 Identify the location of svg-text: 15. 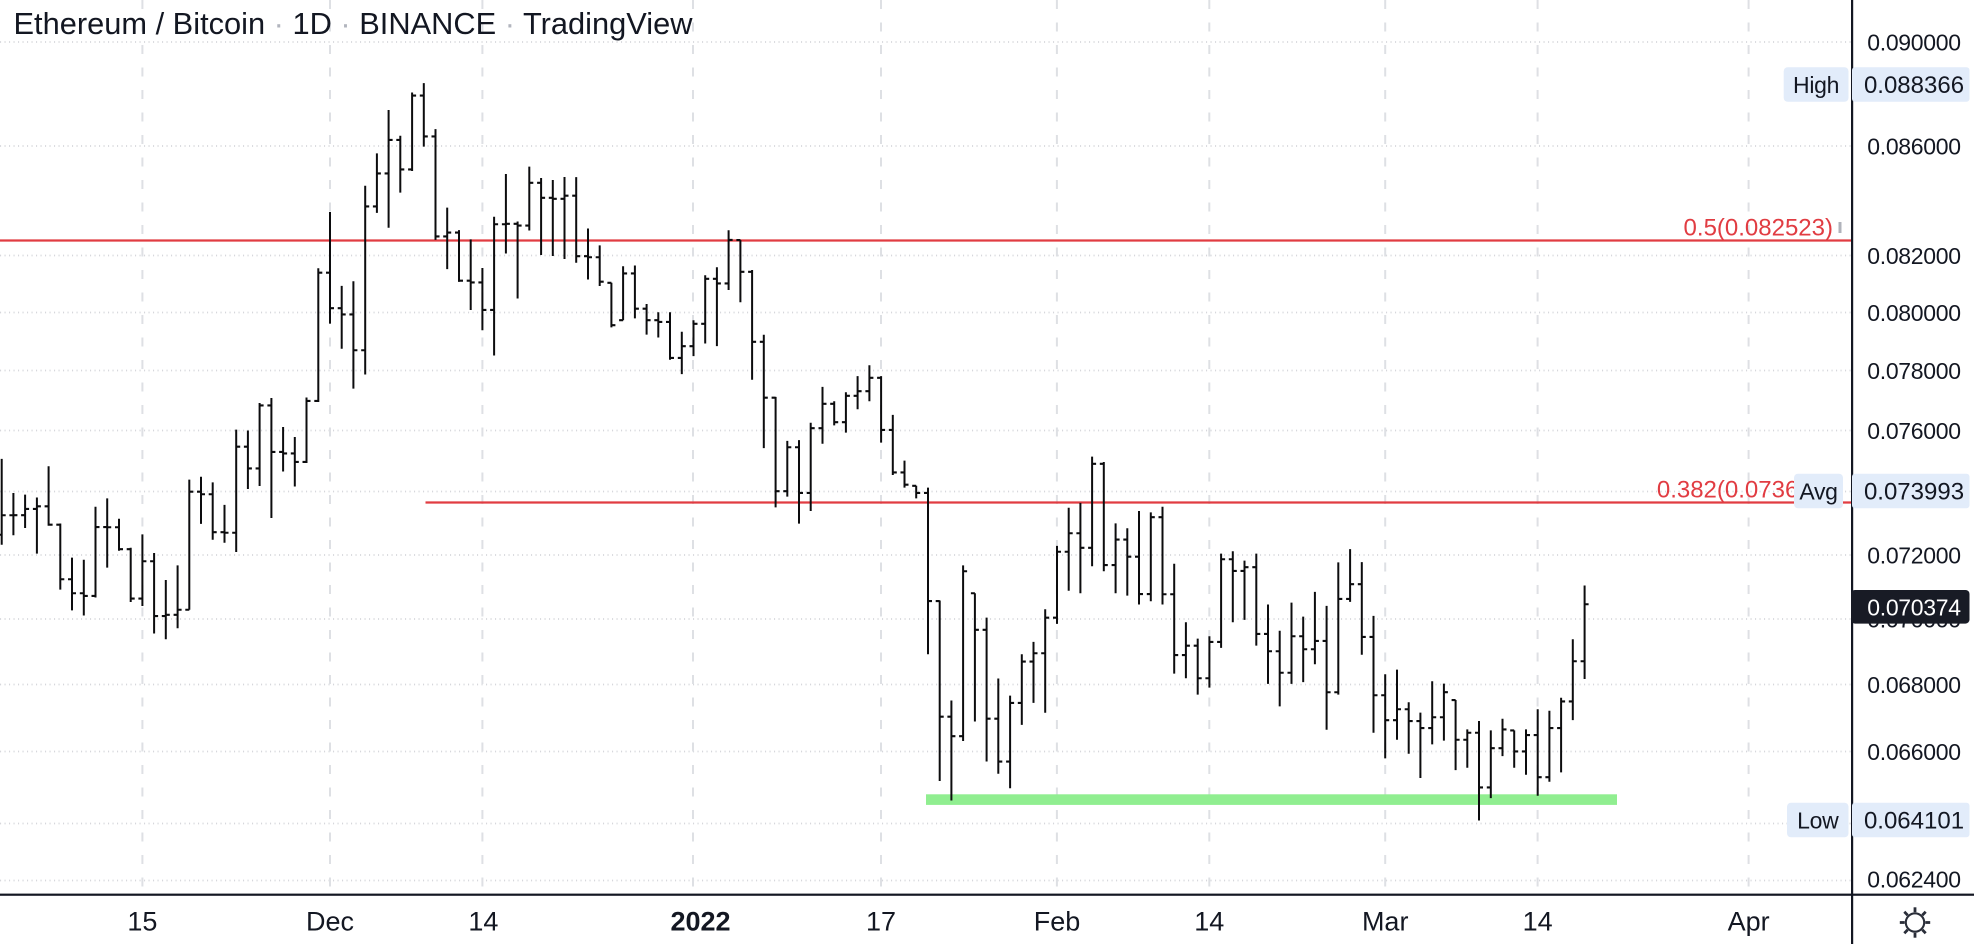
(142, 922).